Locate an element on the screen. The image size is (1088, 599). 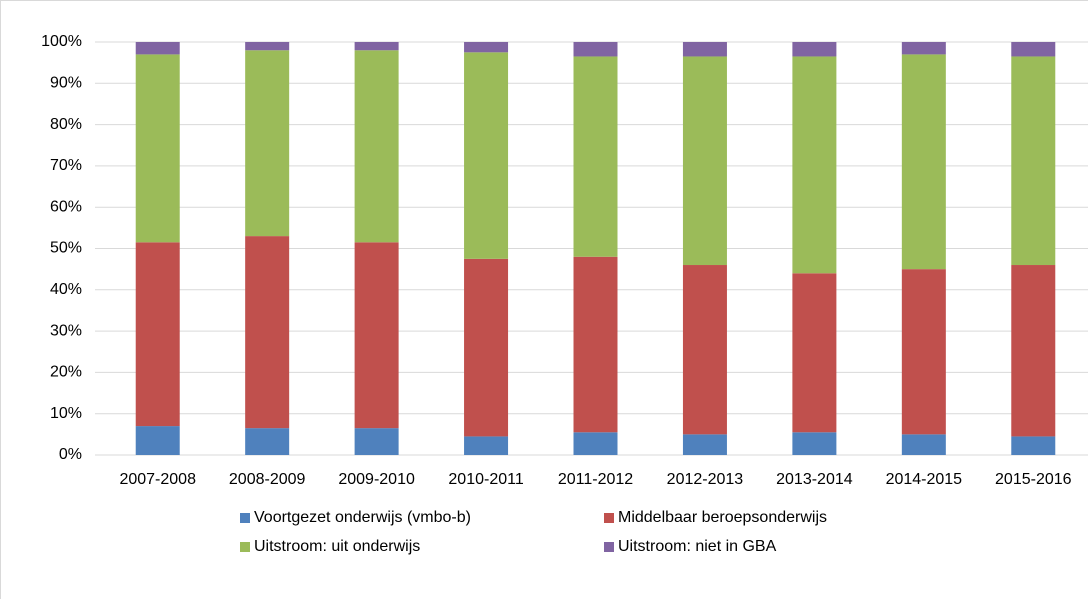
y-tick-label: 20% is located at coordinates (66, 372).